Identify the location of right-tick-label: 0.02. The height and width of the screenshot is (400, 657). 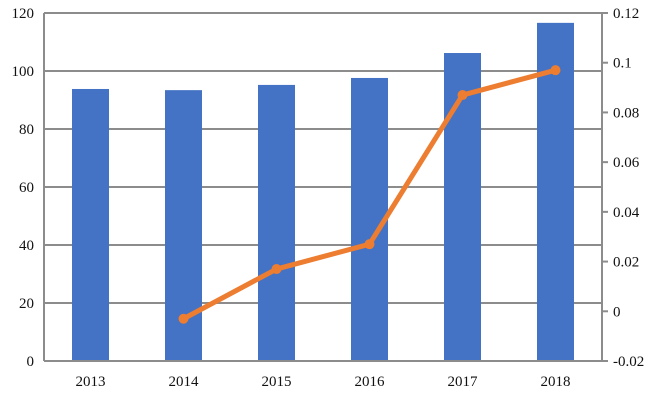
(626, 263).